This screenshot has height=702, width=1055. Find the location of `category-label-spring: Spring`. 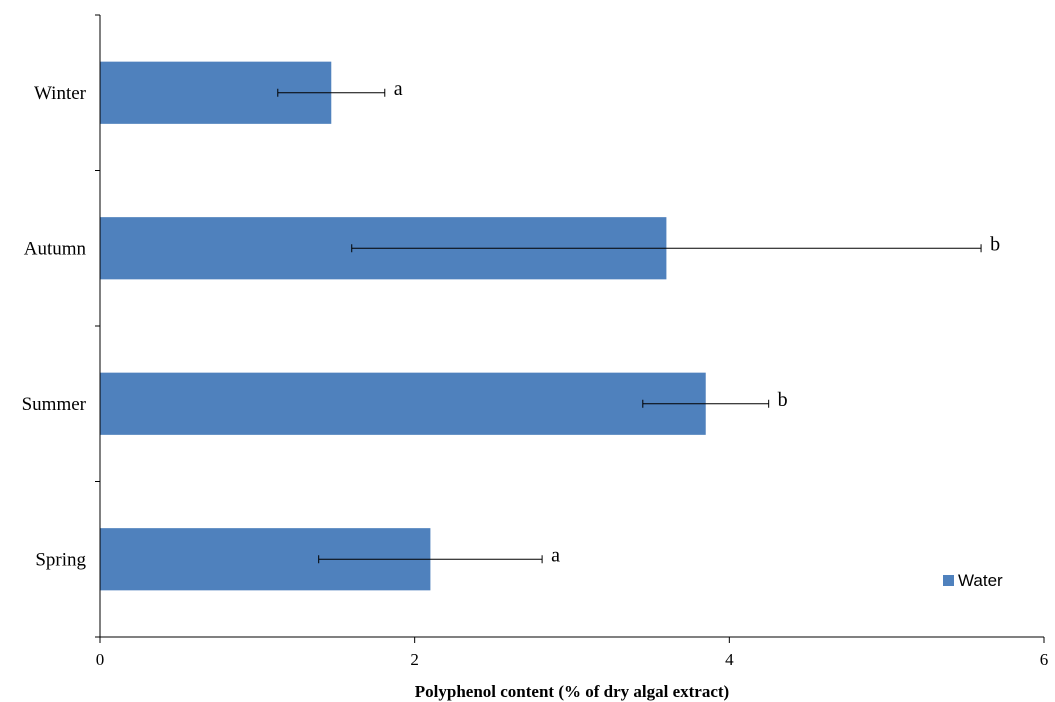

category-label-spring: Spring is located at coordinates (60, 559).